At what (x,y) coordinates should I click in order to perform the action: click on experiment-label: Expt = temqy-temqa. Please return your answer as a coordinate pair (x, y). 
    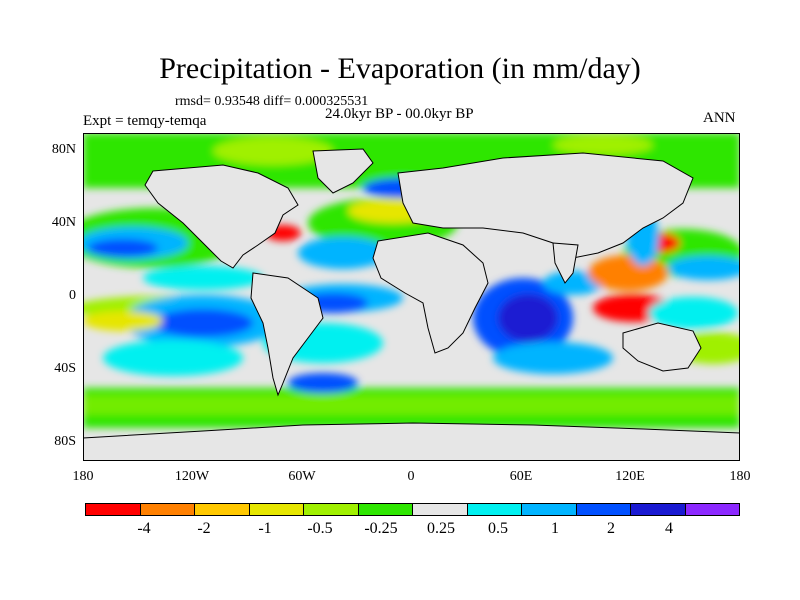
    Looking at the image, I should click on (145, 121).